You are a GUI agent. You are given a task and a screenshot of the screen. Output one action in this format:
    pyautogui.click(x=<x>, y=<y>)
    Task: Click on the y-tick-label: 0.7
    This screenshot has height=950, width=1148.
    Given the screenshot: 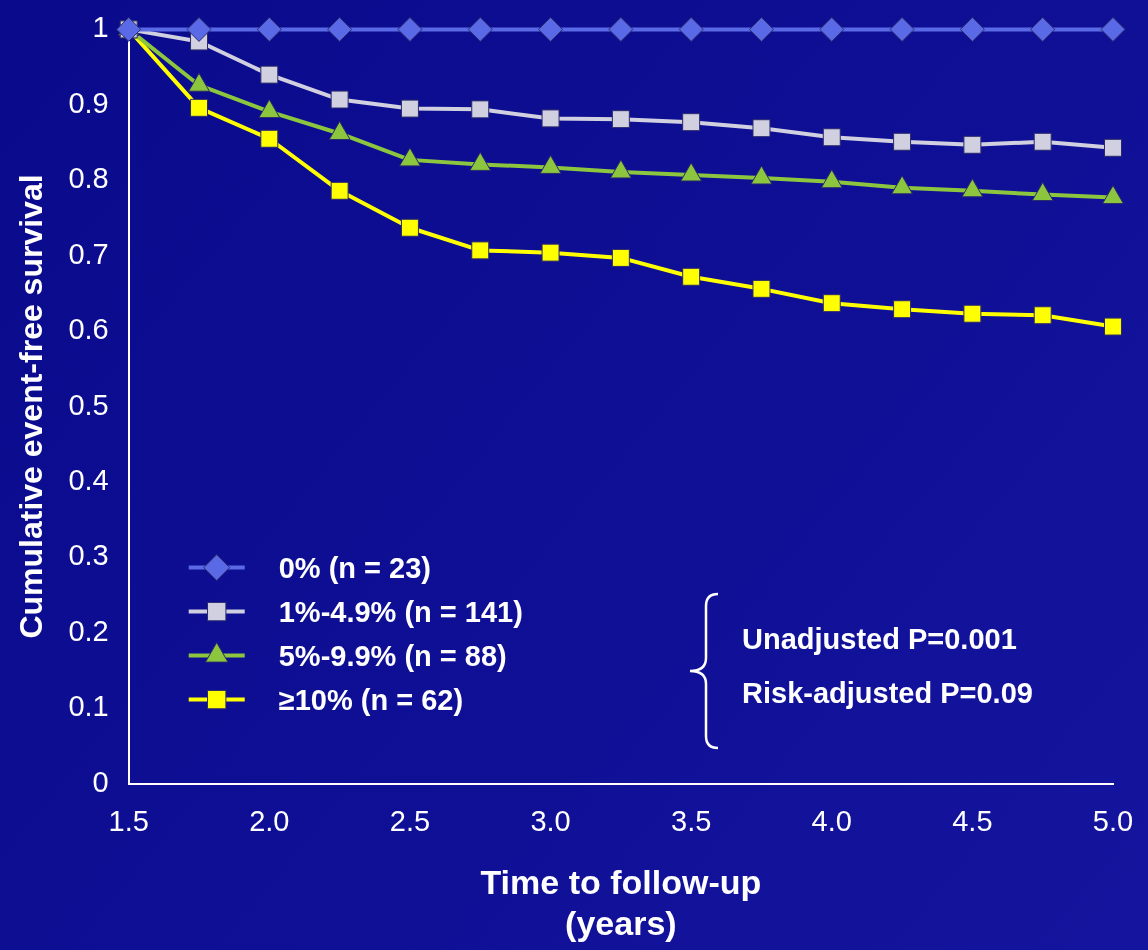 What is the action you would take?
    pyautogui.click(x=88, y=253)
    